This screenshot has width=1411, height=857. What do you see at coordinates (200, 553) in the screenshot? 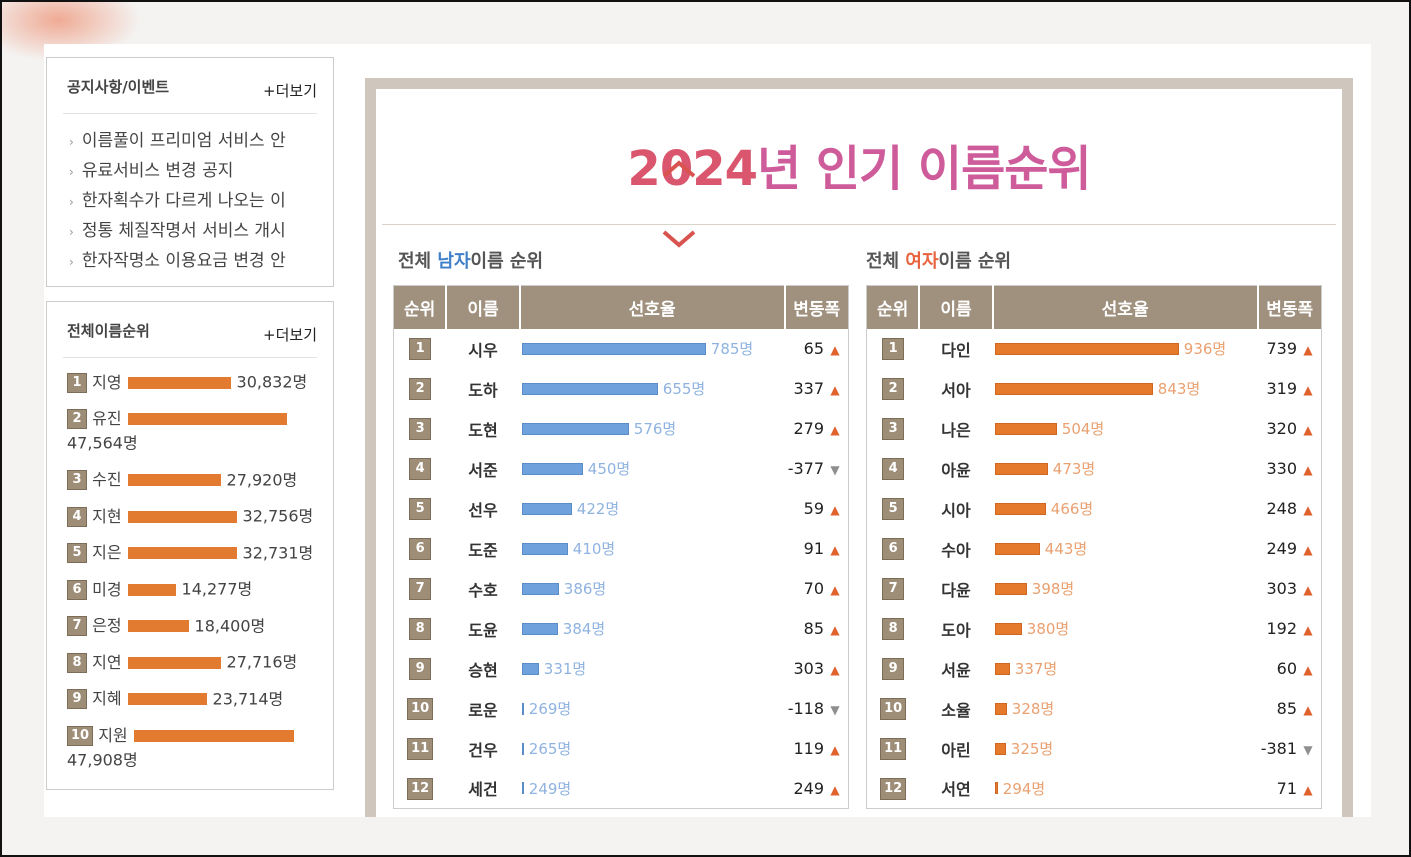
I see `overall-rank-item: 5 지은 32,731명` at bounding box center [200, 553].